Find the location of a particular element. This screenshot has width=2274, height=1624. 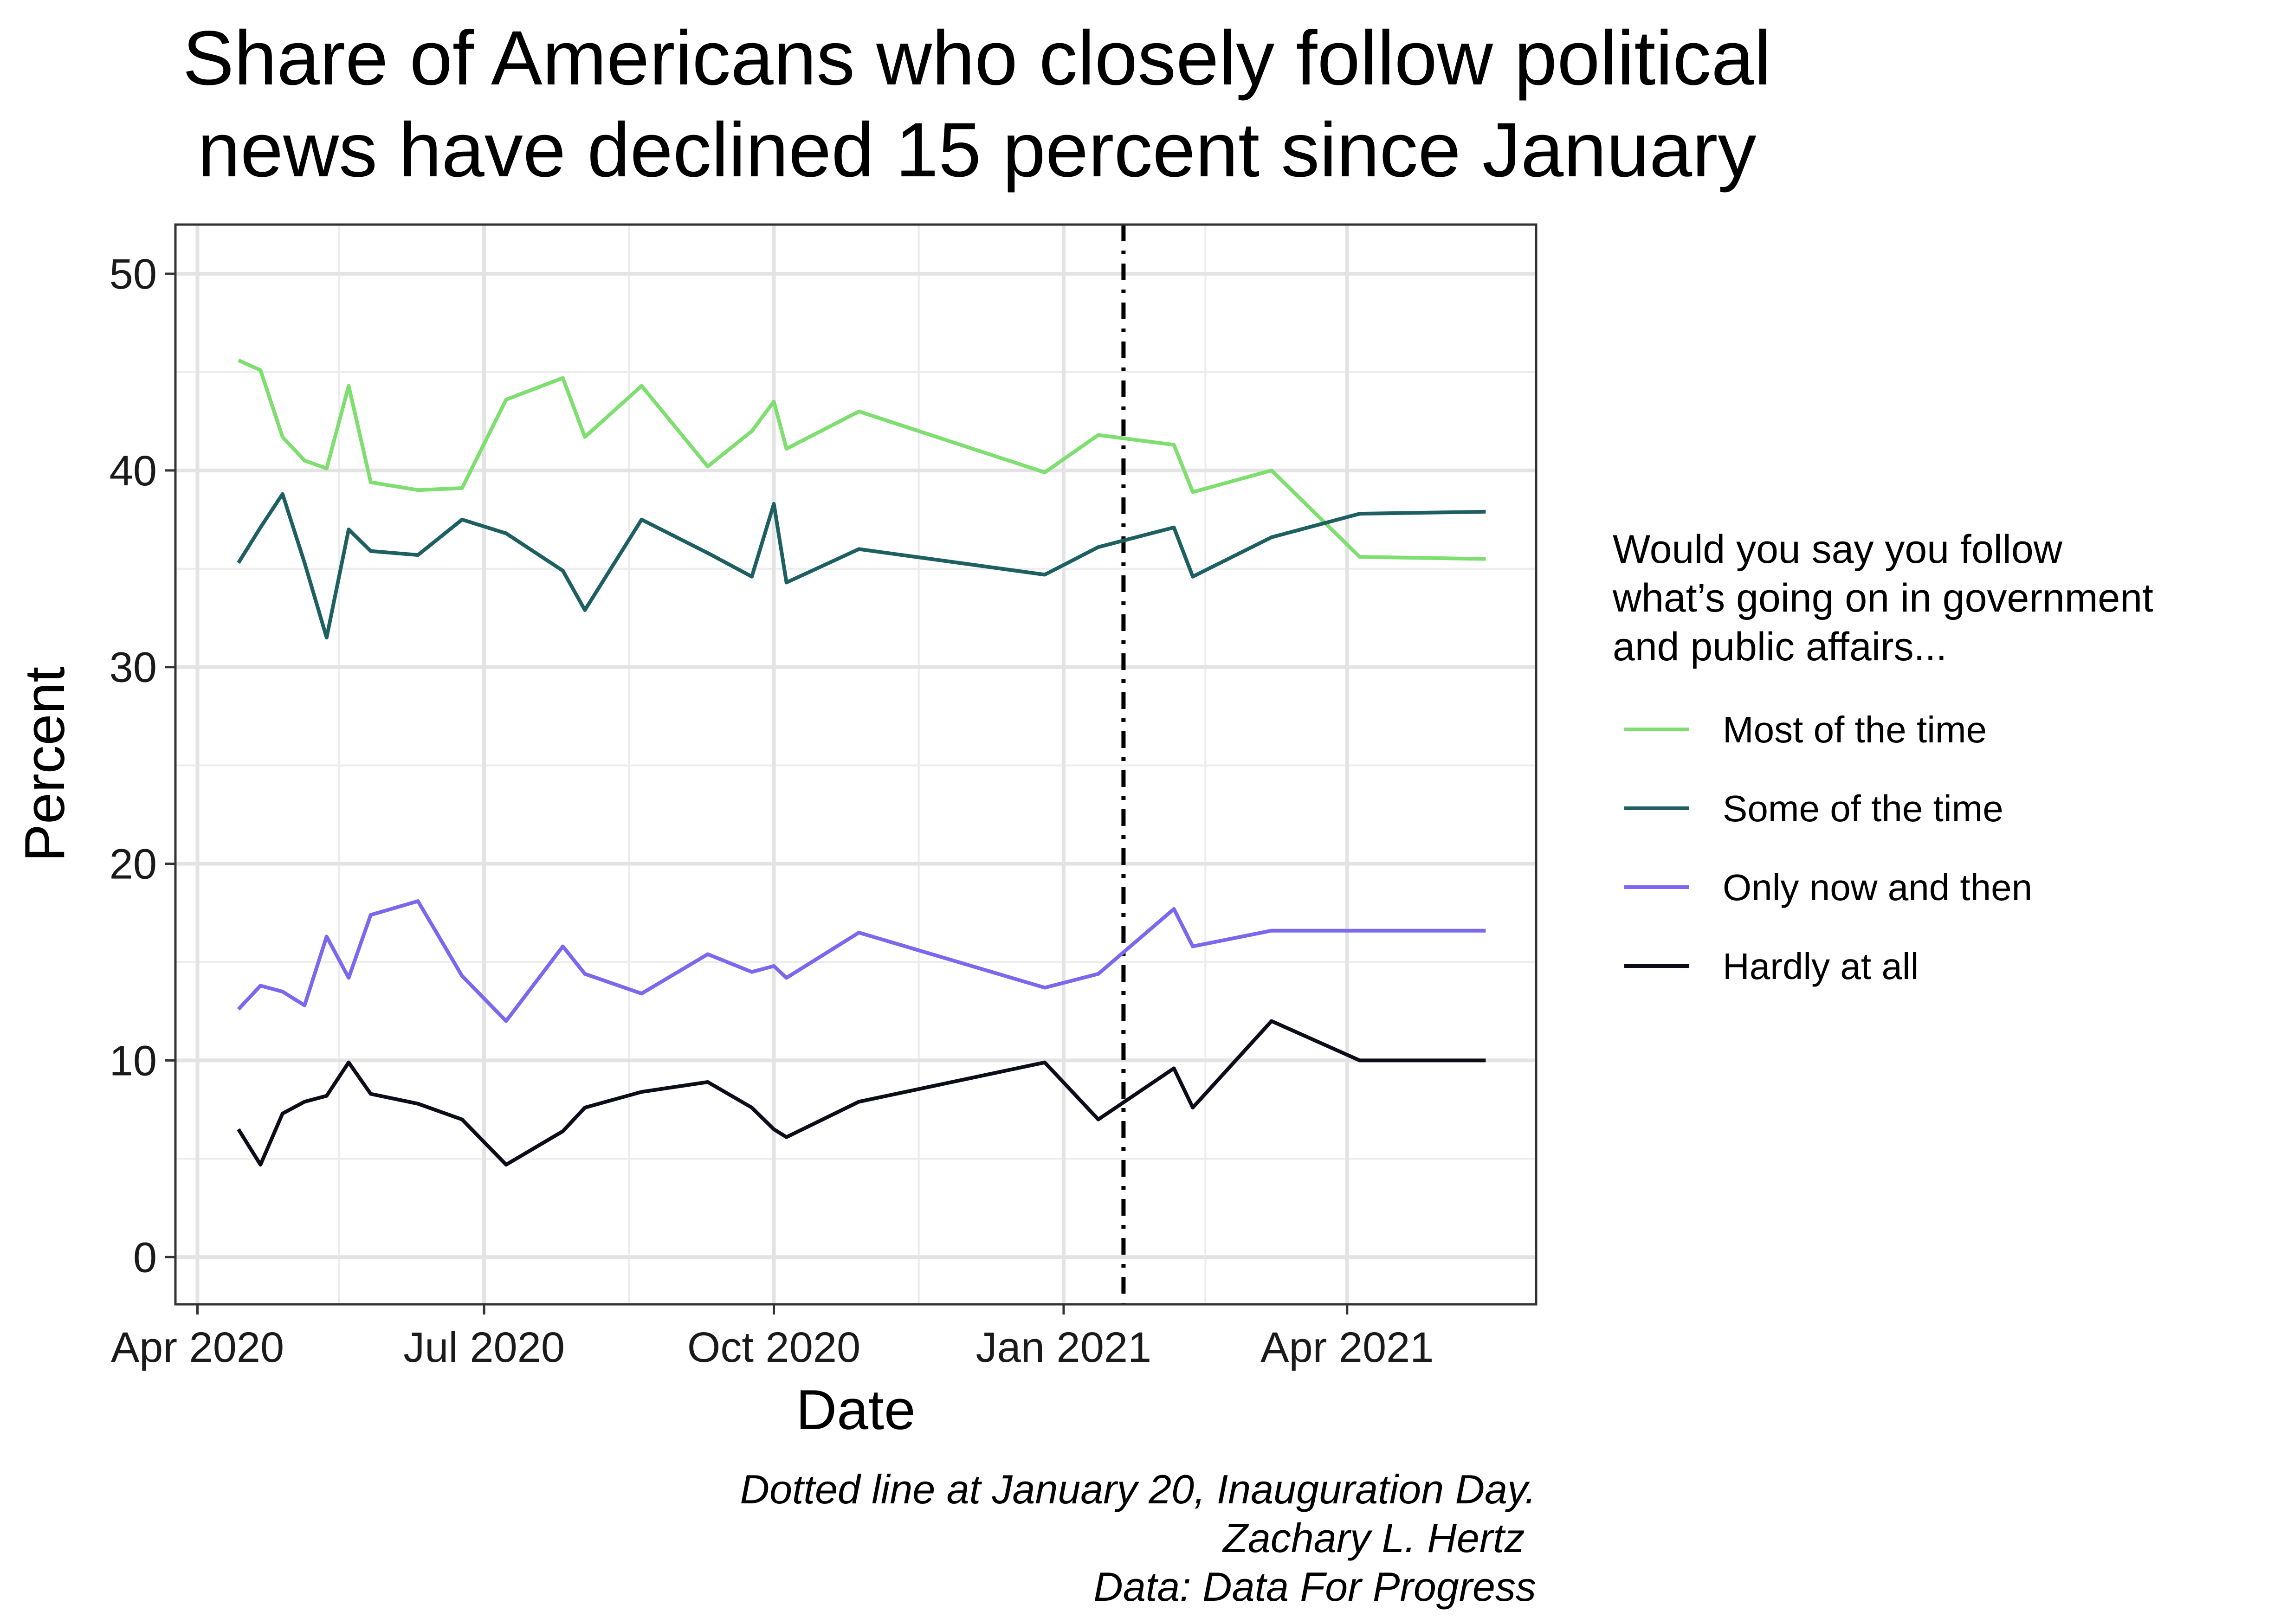

x-tick-label: Jan 2021 is located at coordinates (1064, 1347).